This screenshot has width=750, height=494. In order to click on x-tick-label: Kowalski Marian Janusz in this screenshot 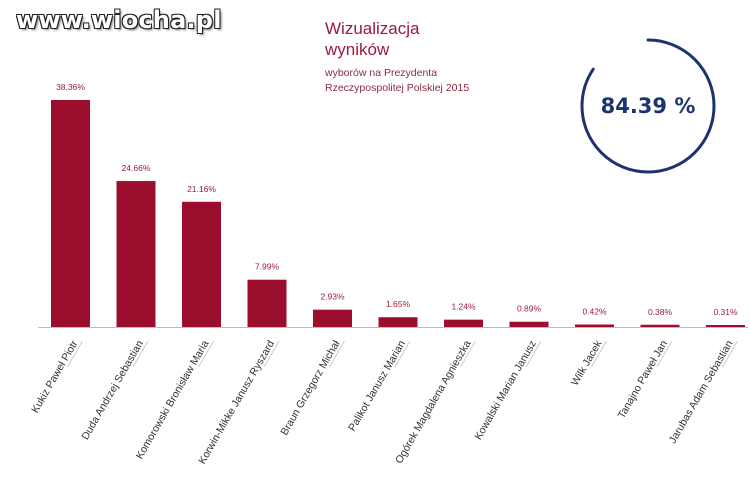, I will do `click(505, 390)`.